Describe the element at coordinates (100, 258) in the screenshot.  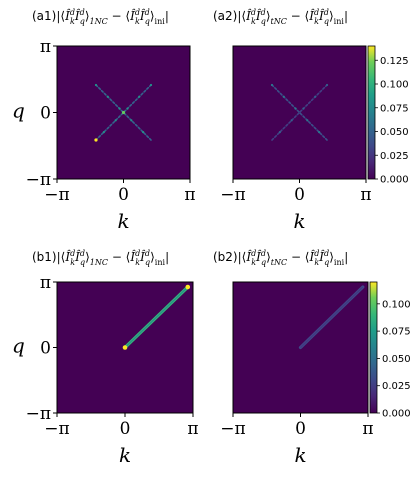
I see `panel-title: (b1)|⟨Îd kÎd q⟩1NC − ⟨Îd kÎd q⟩ini|` at that location.